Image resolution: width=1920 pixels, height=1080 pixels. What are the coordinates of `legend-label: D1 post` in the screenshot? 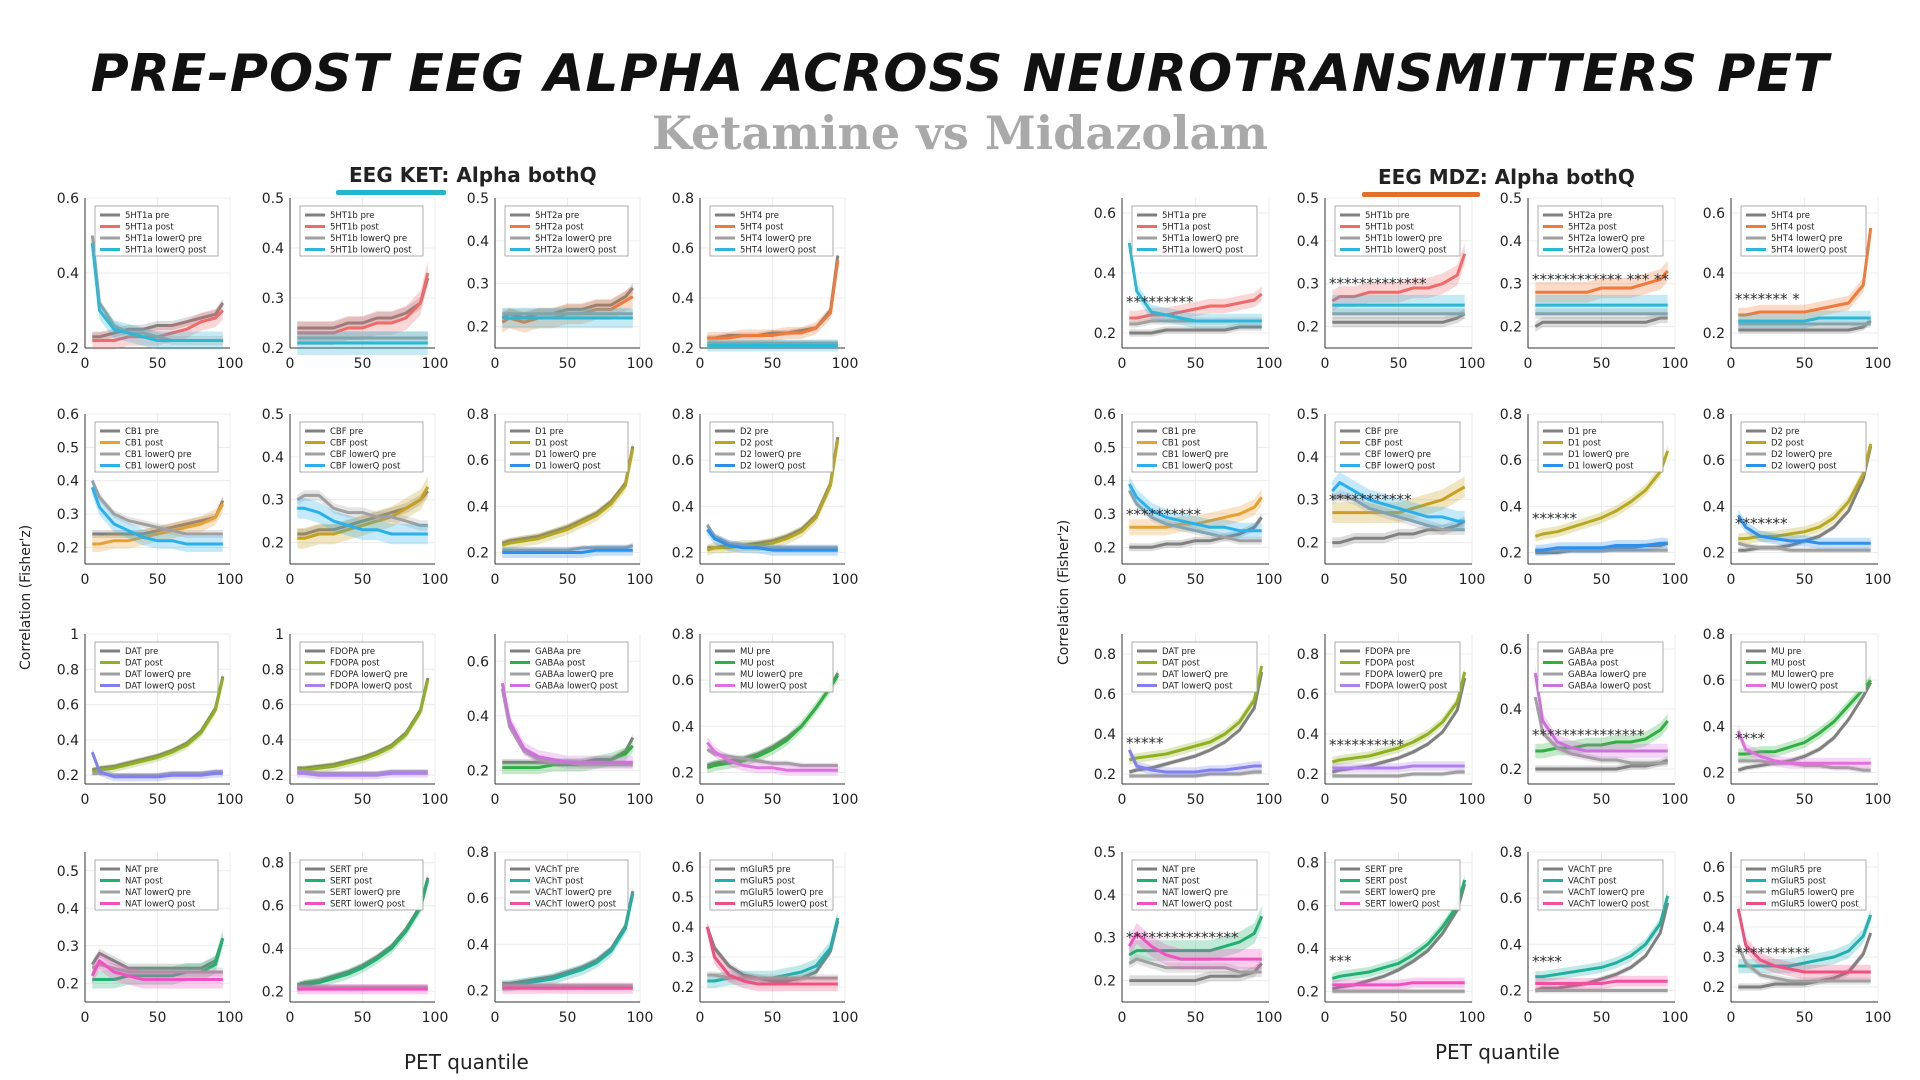 It's located at (1585, 444).